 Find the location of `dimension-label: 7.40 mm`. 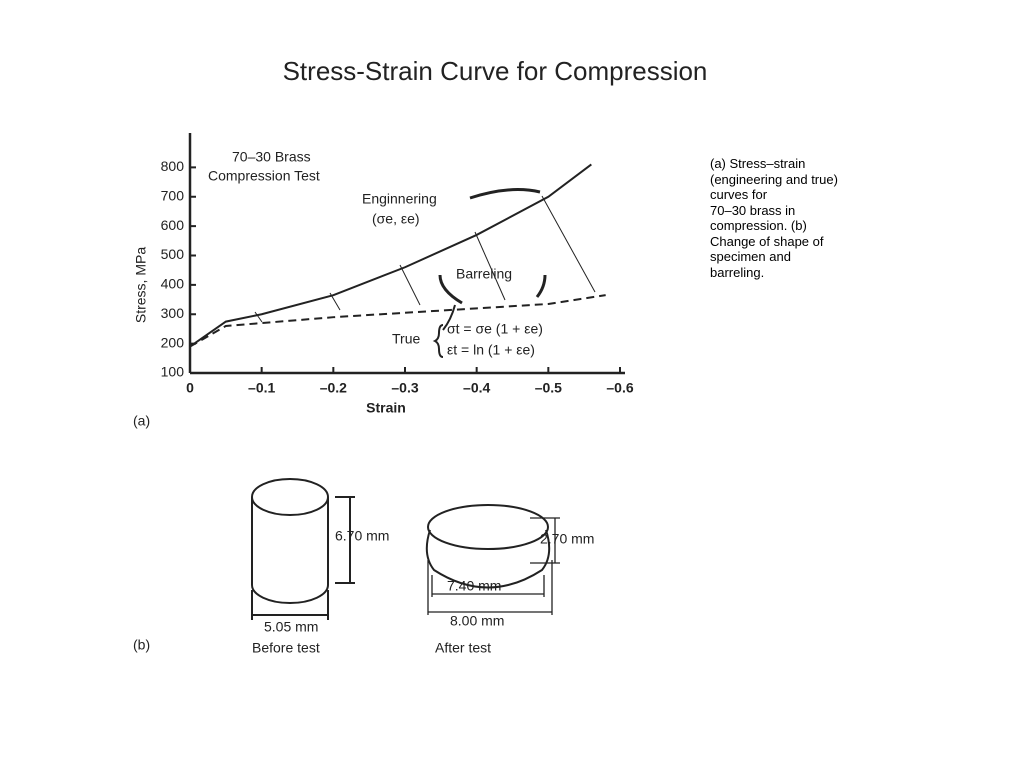

dimension-label: 7.40 mm is located at coordinates (474, 586).